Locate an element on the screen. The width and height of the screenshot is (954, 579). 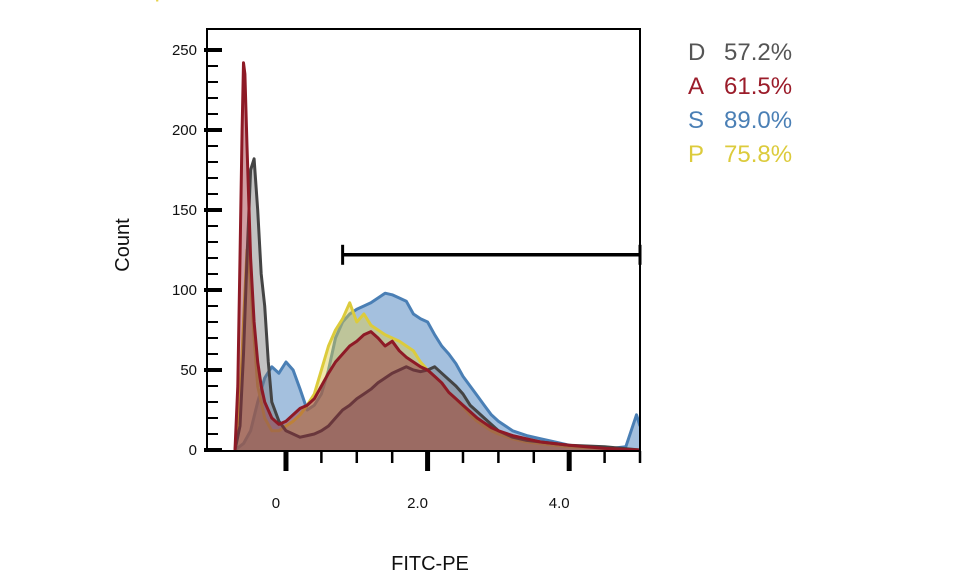
y-tick-label: 150 is located at coordinates (184, 210).